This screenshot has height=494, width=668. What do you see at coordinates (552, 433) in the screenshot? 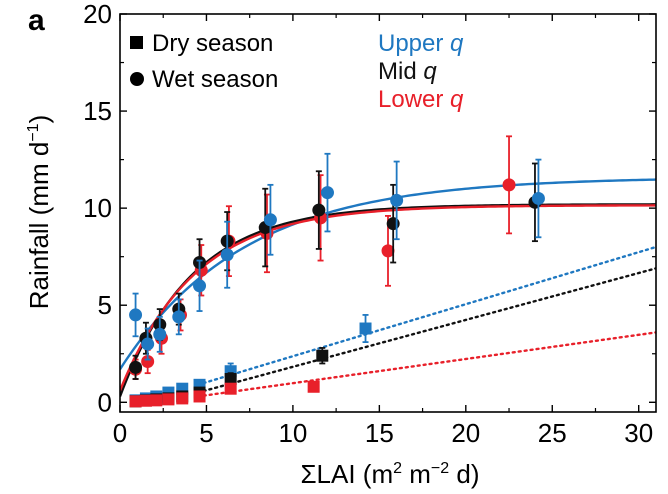
I see `x-tick-label: 25` at bounding box center [552, 433].